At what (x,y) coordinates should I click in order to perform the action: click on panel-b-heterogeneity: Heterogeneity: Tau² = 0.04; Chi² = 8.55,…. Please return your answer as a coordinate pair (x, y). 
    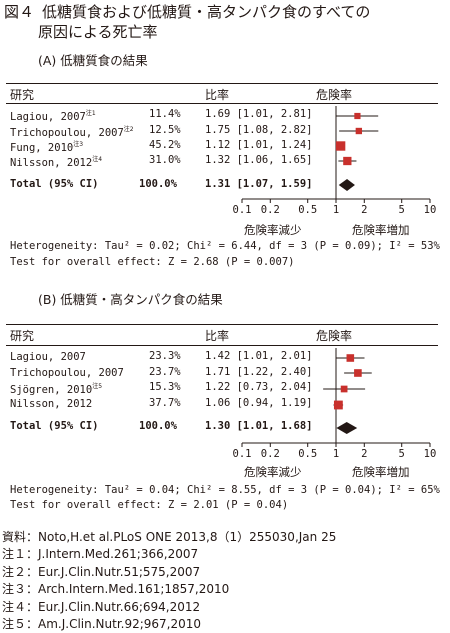
    Looking at the image, I should click on (225, 490).